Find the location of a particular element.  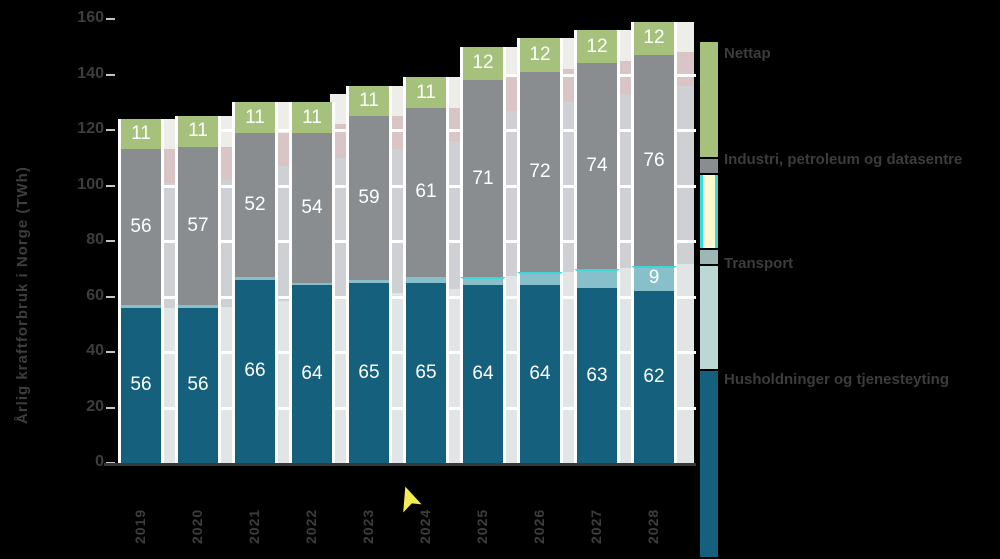

bar-value-label: 72 is located at coordinates (540, 171).